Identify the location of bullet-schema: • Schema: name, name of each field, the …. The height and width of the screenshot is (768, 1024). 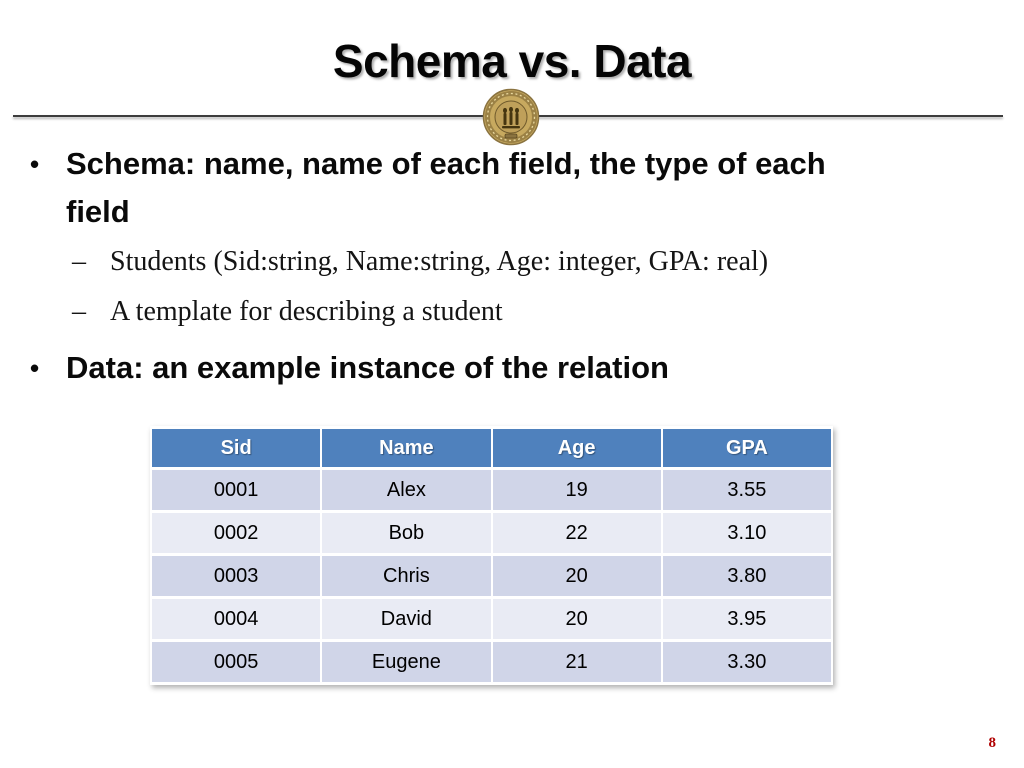
(427, 188).